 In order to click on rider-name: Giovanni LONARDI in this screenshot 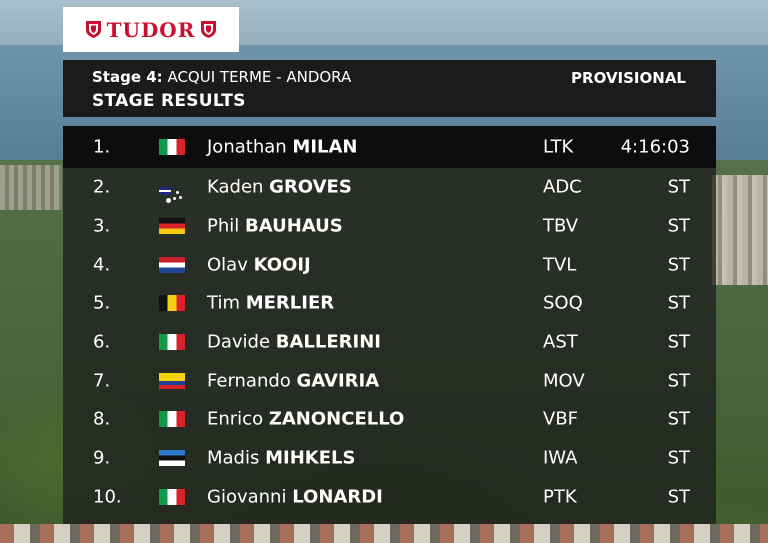, I will do `click(295, 496)`.